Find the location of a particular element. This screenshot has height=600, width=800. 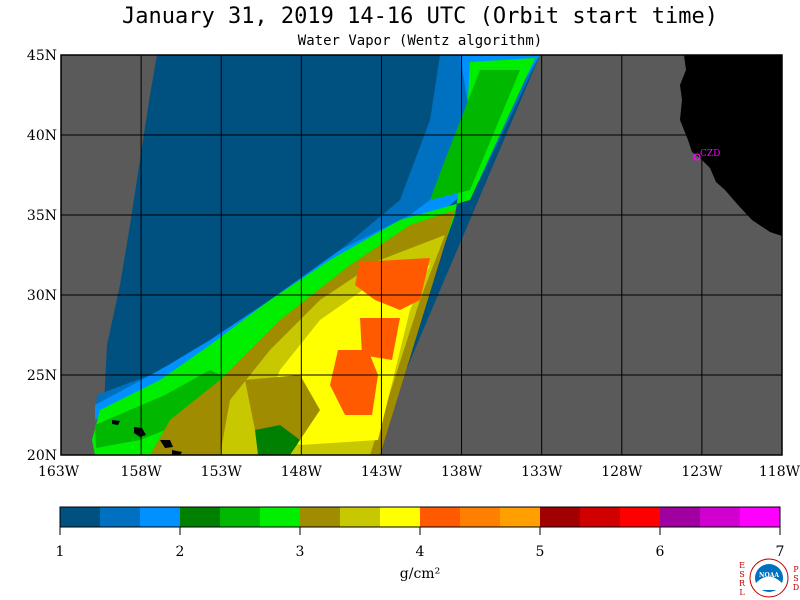

lon-label: 163W is located at coordinates (59, 472).